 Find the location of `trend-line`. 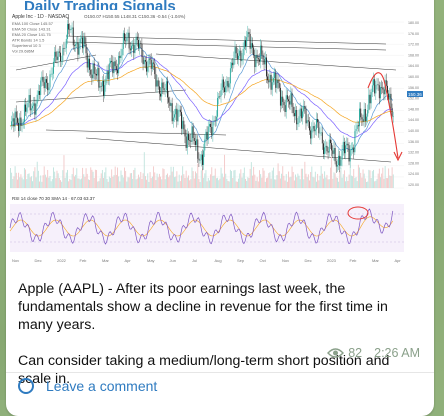

trend-line is located at coordinates (226, 46).